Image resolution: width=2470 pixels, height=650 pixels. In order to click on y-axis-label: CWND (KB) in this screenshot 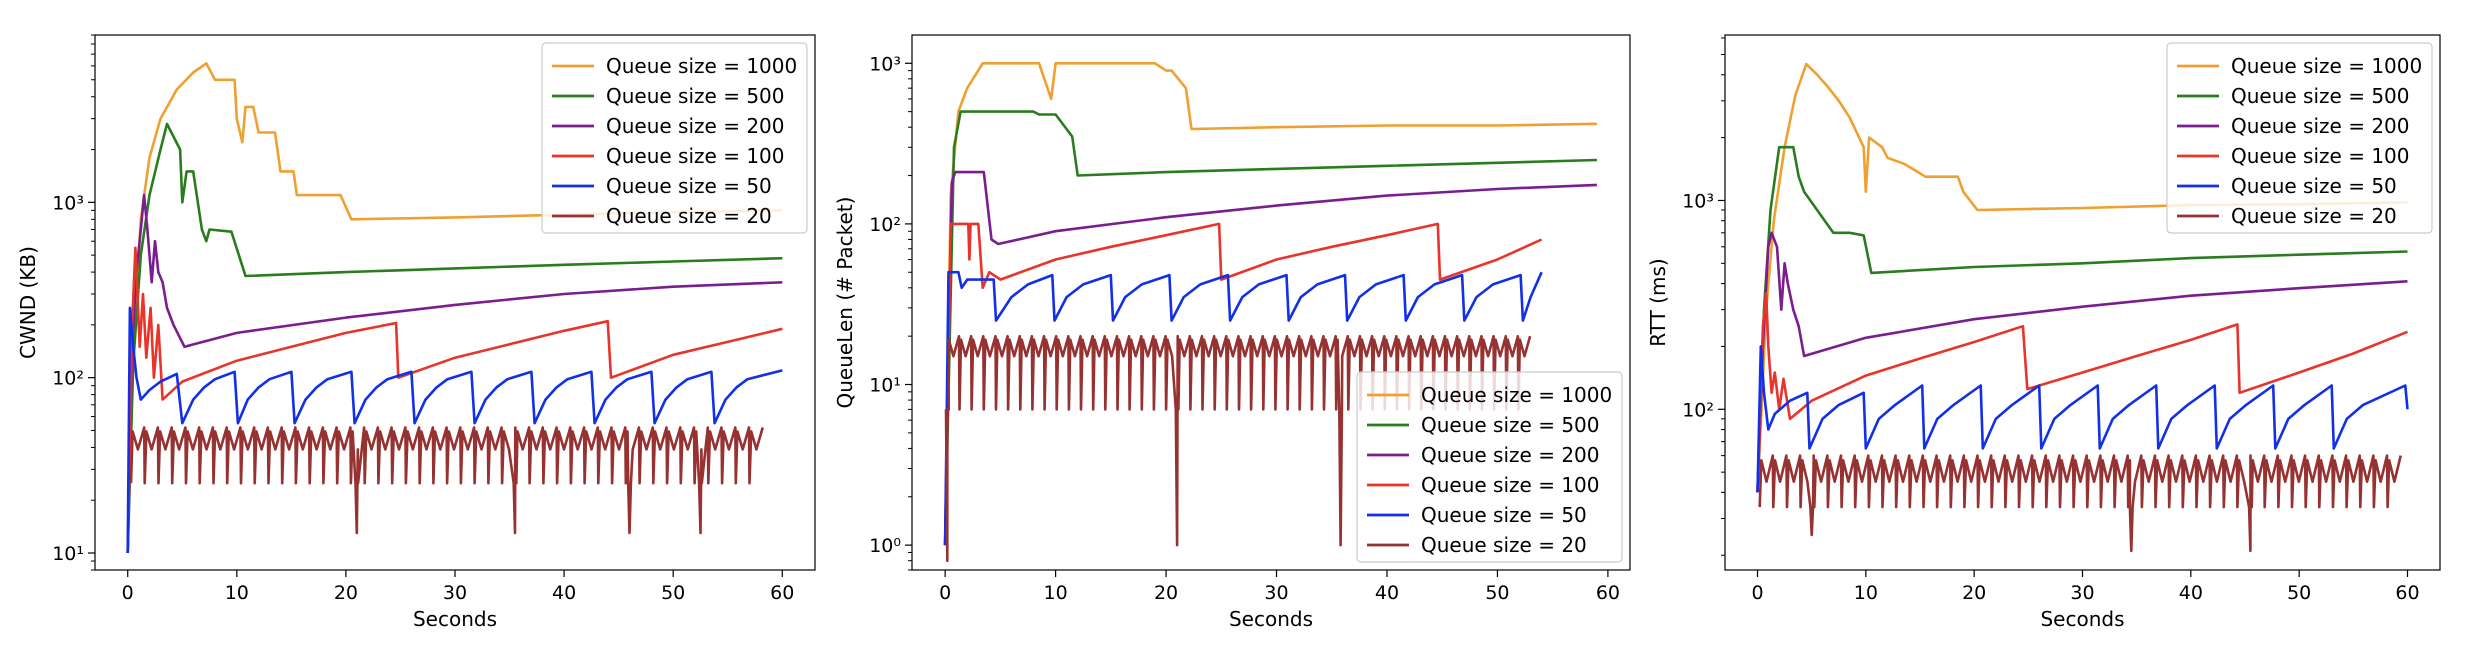, I will do `click(28, 302)`.